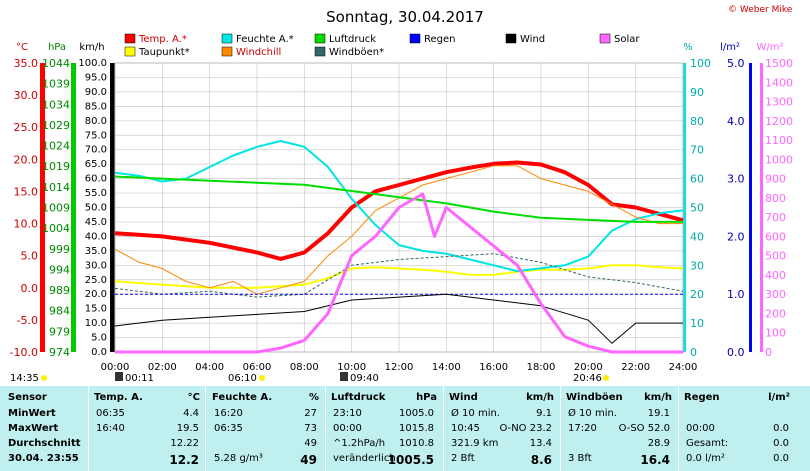 Image resolution: width=810 pixels, height=471 pixels. I want to click on solar-tick: 1500, so click(779, 63).